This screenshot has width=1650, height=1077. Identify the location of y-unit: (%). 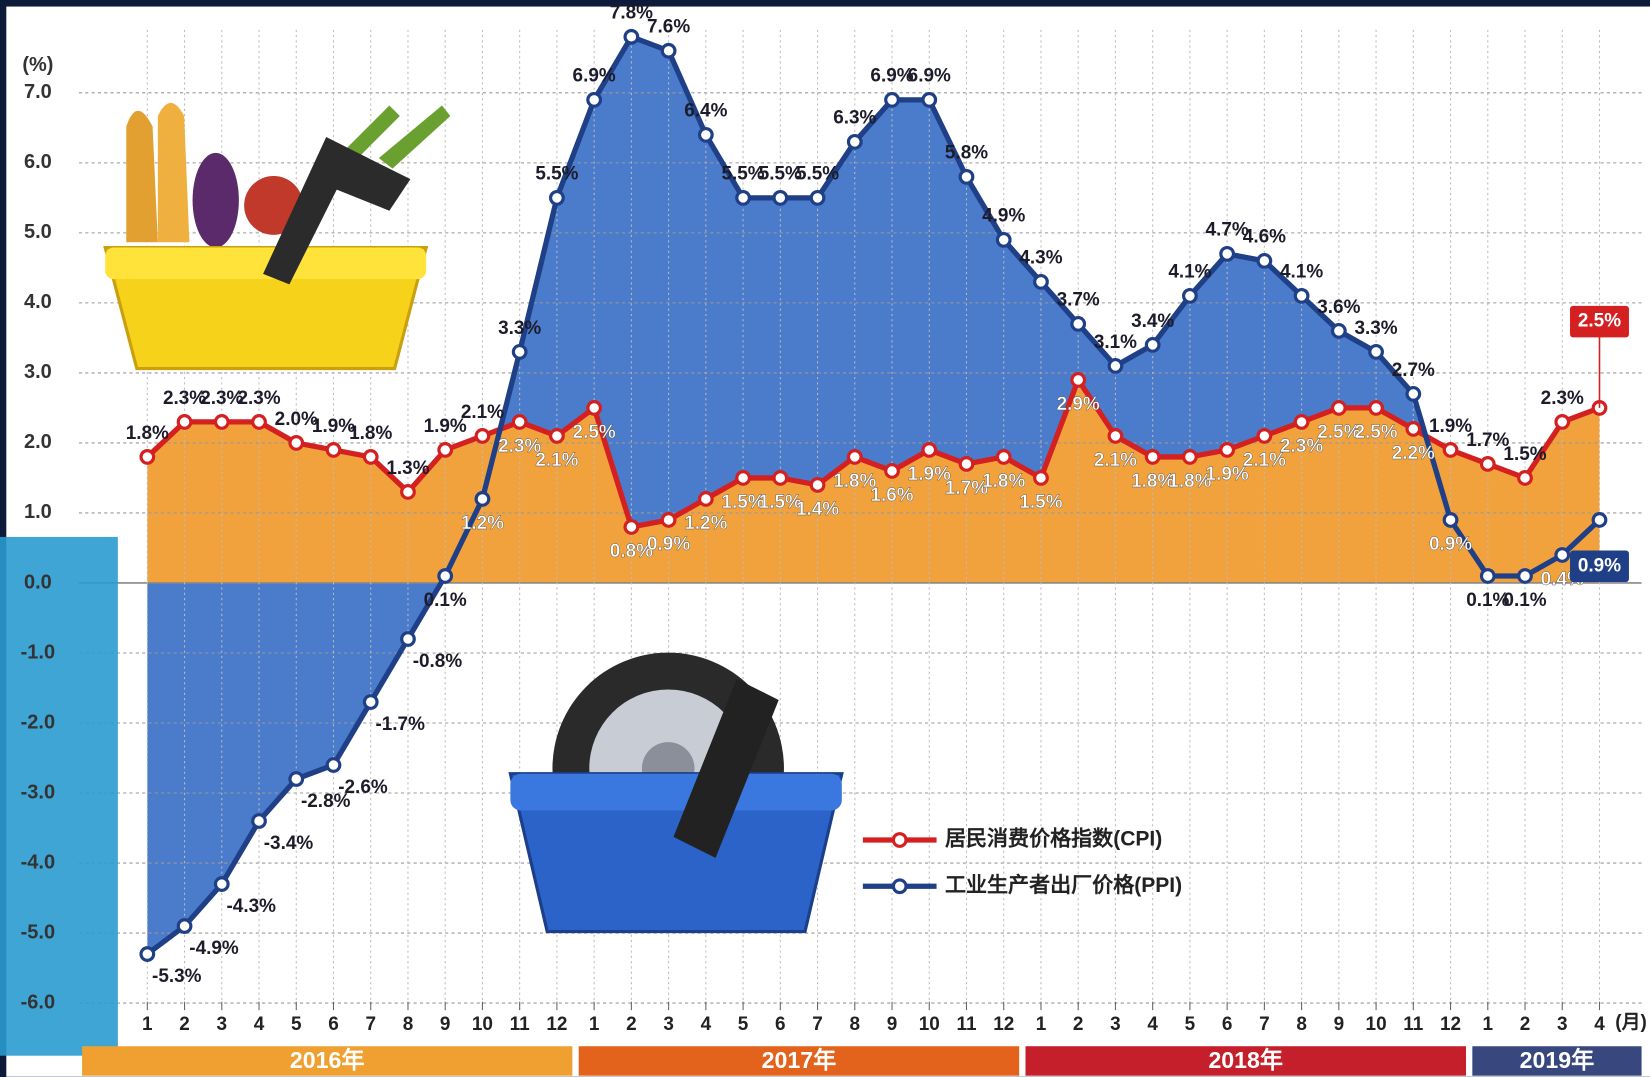
(37, 65).